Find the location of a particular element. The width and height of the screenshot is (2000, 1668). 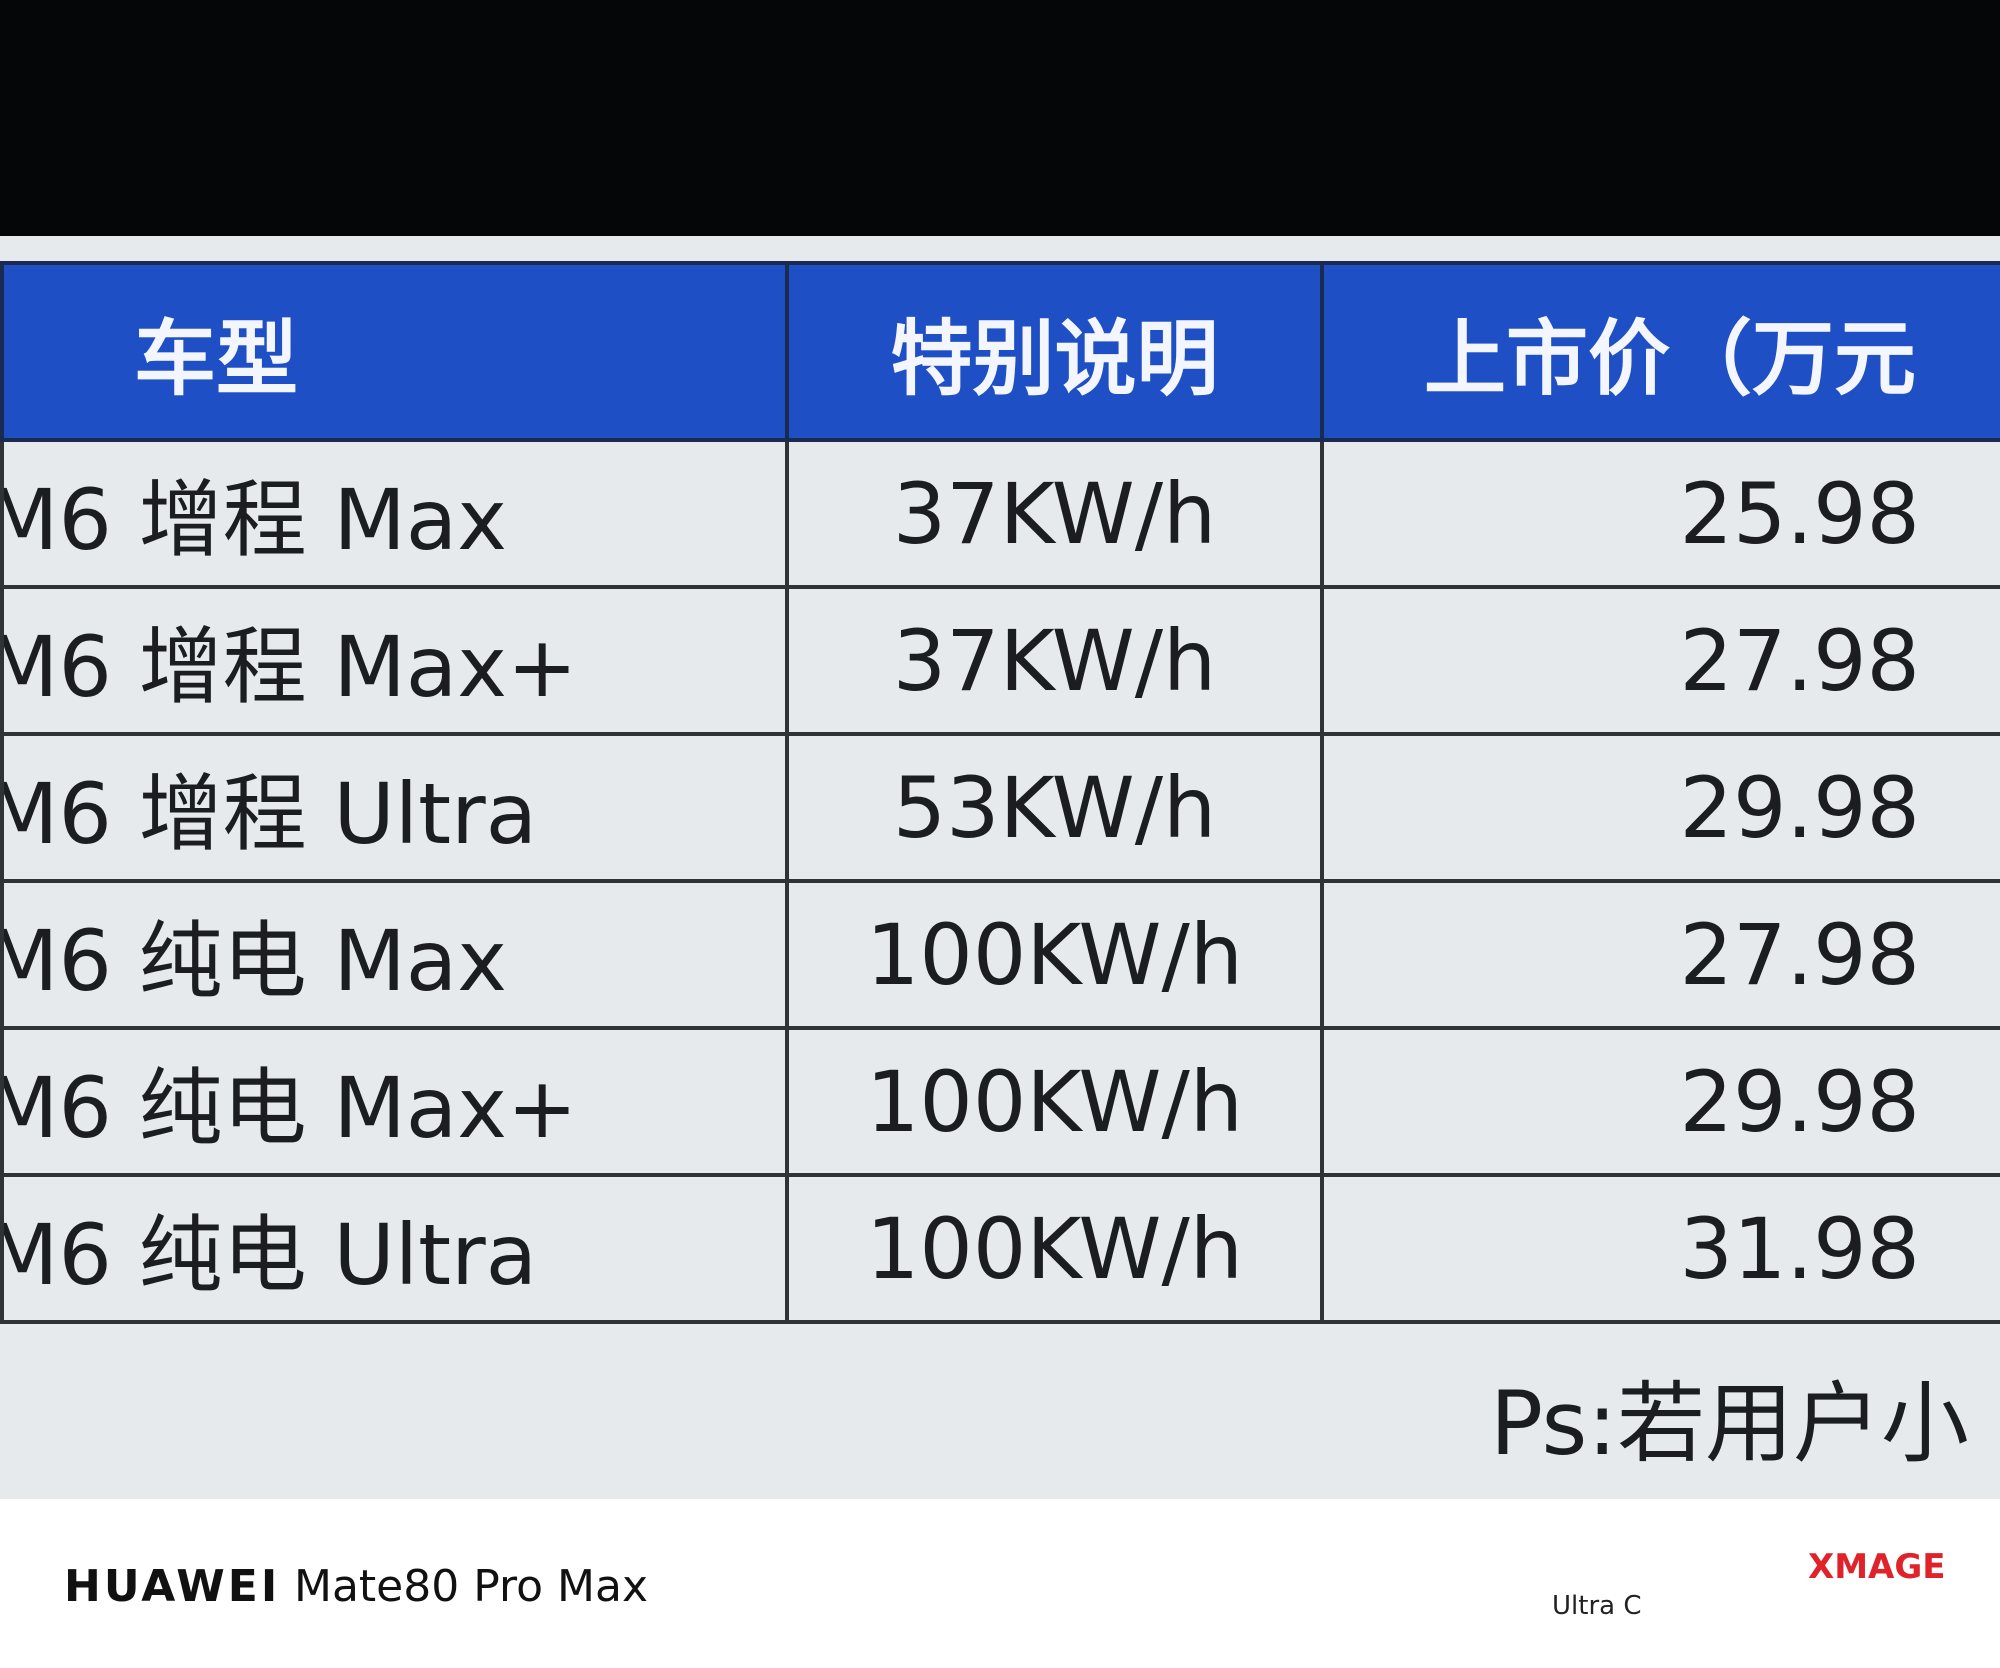

table-cell: M6 增程 Max+ is located at coordinates (394, 660).